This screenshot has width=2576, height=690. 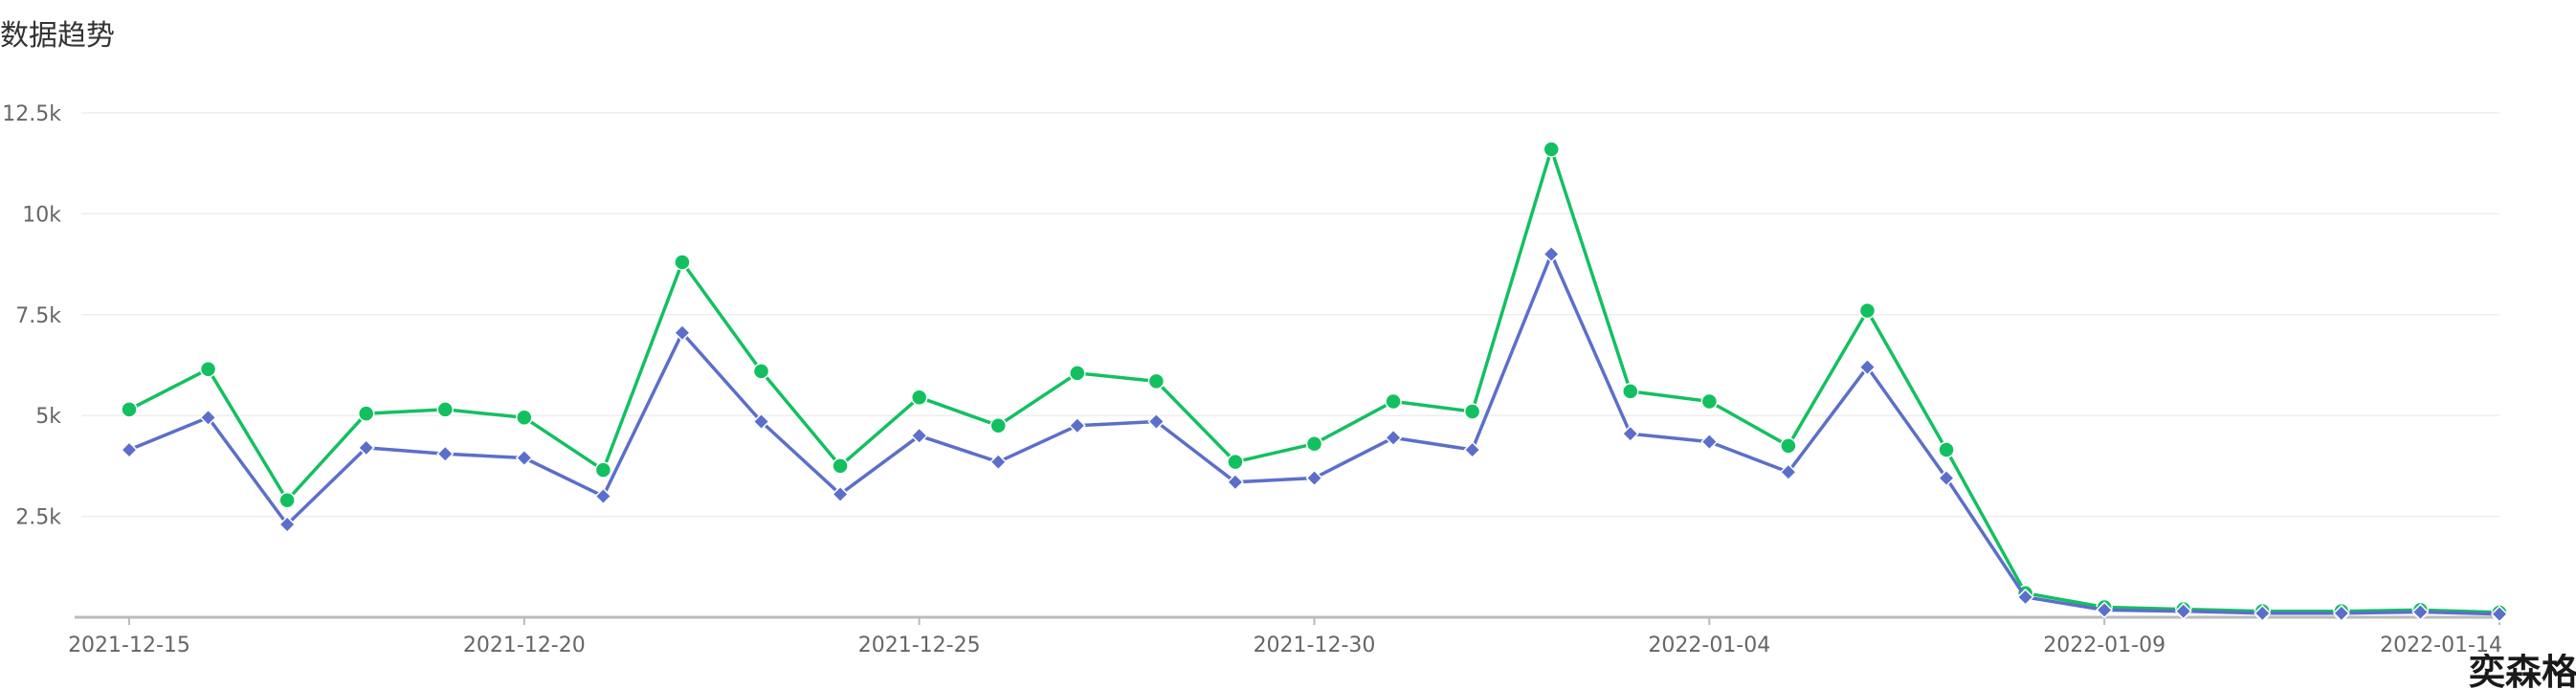 I want to click on watermark-text: 奕森格, so click(x=2522, y=672).